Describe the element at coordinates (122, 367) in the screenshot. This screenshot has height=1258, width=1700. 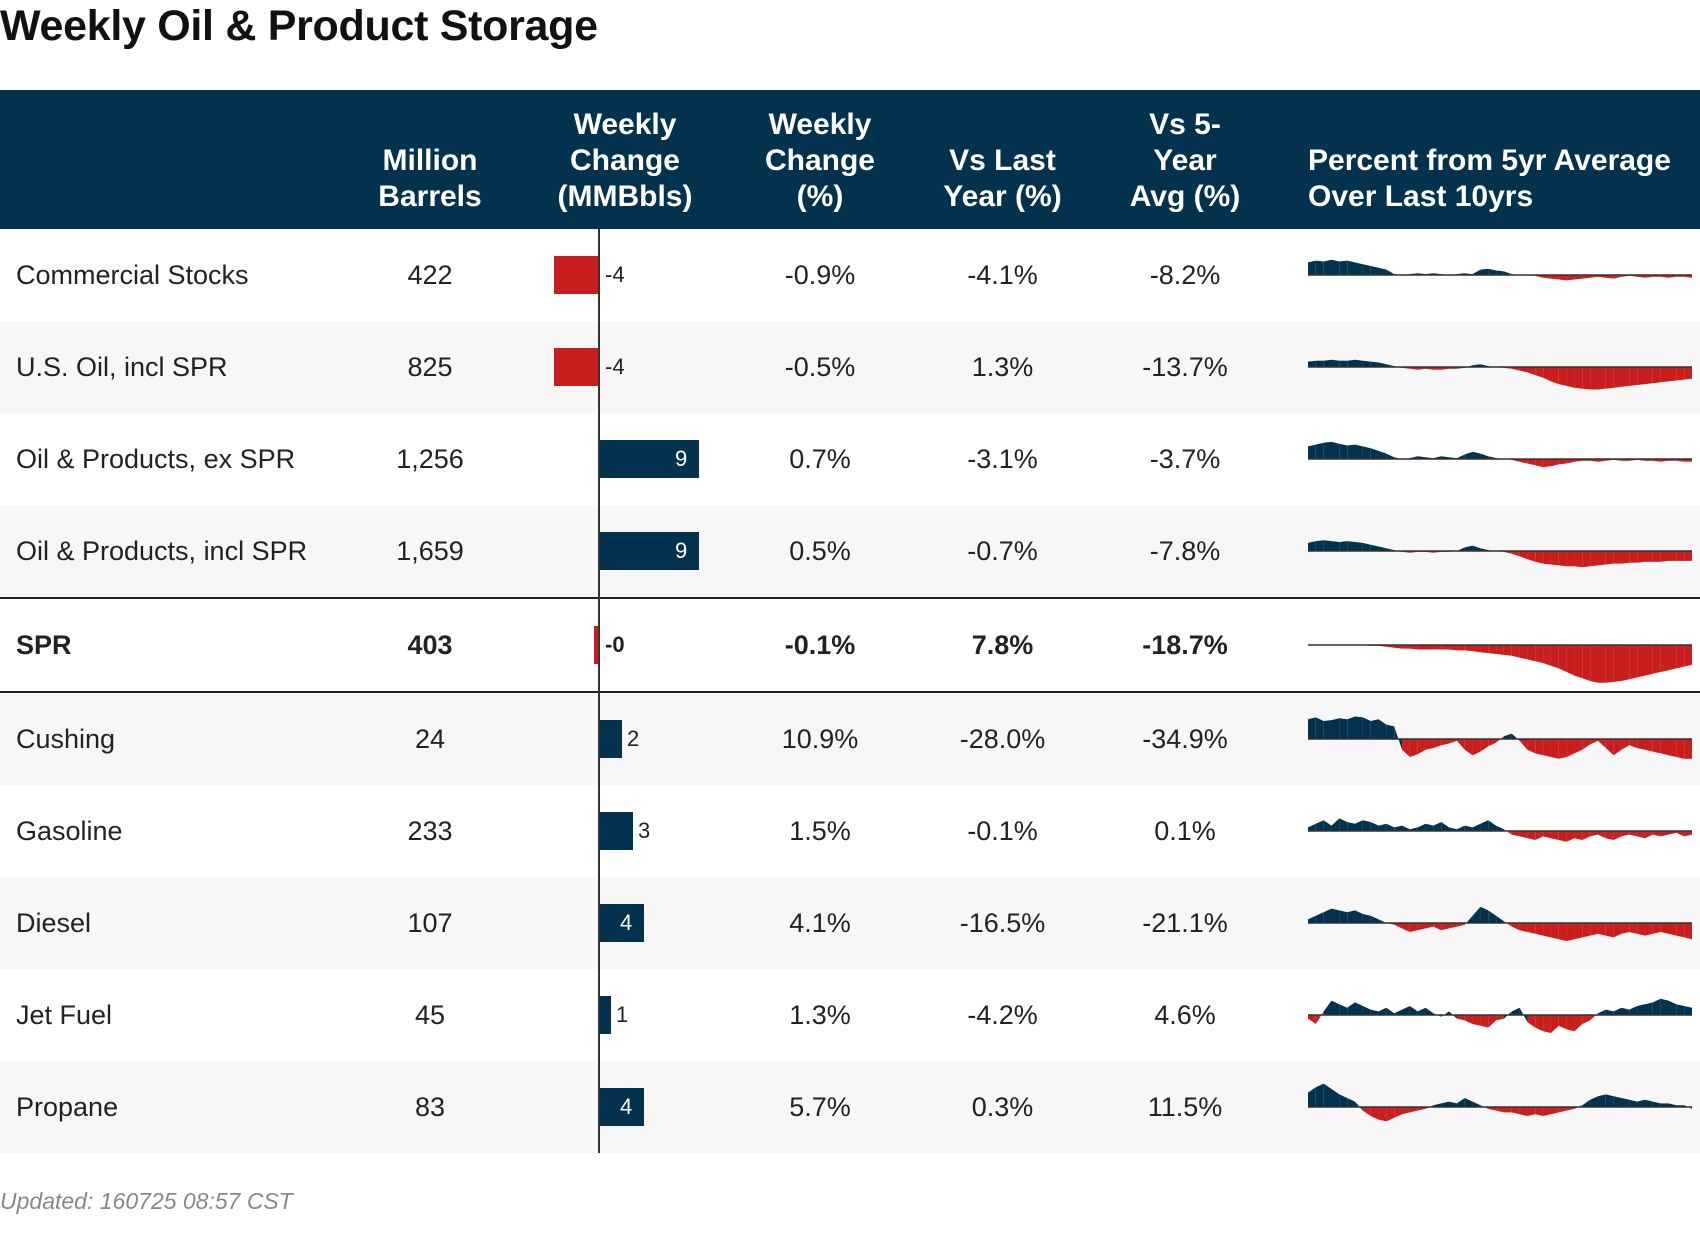
I see `row-name: U.S. Oil, incl SPR` at that location.